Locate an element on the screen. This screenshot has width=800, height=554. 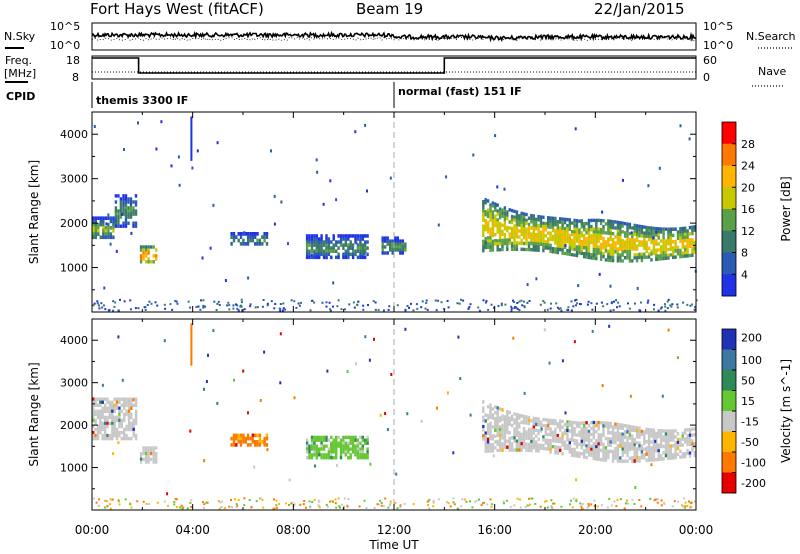
heatmap-cell-p0-r1 is located at coordinates (128, 199).